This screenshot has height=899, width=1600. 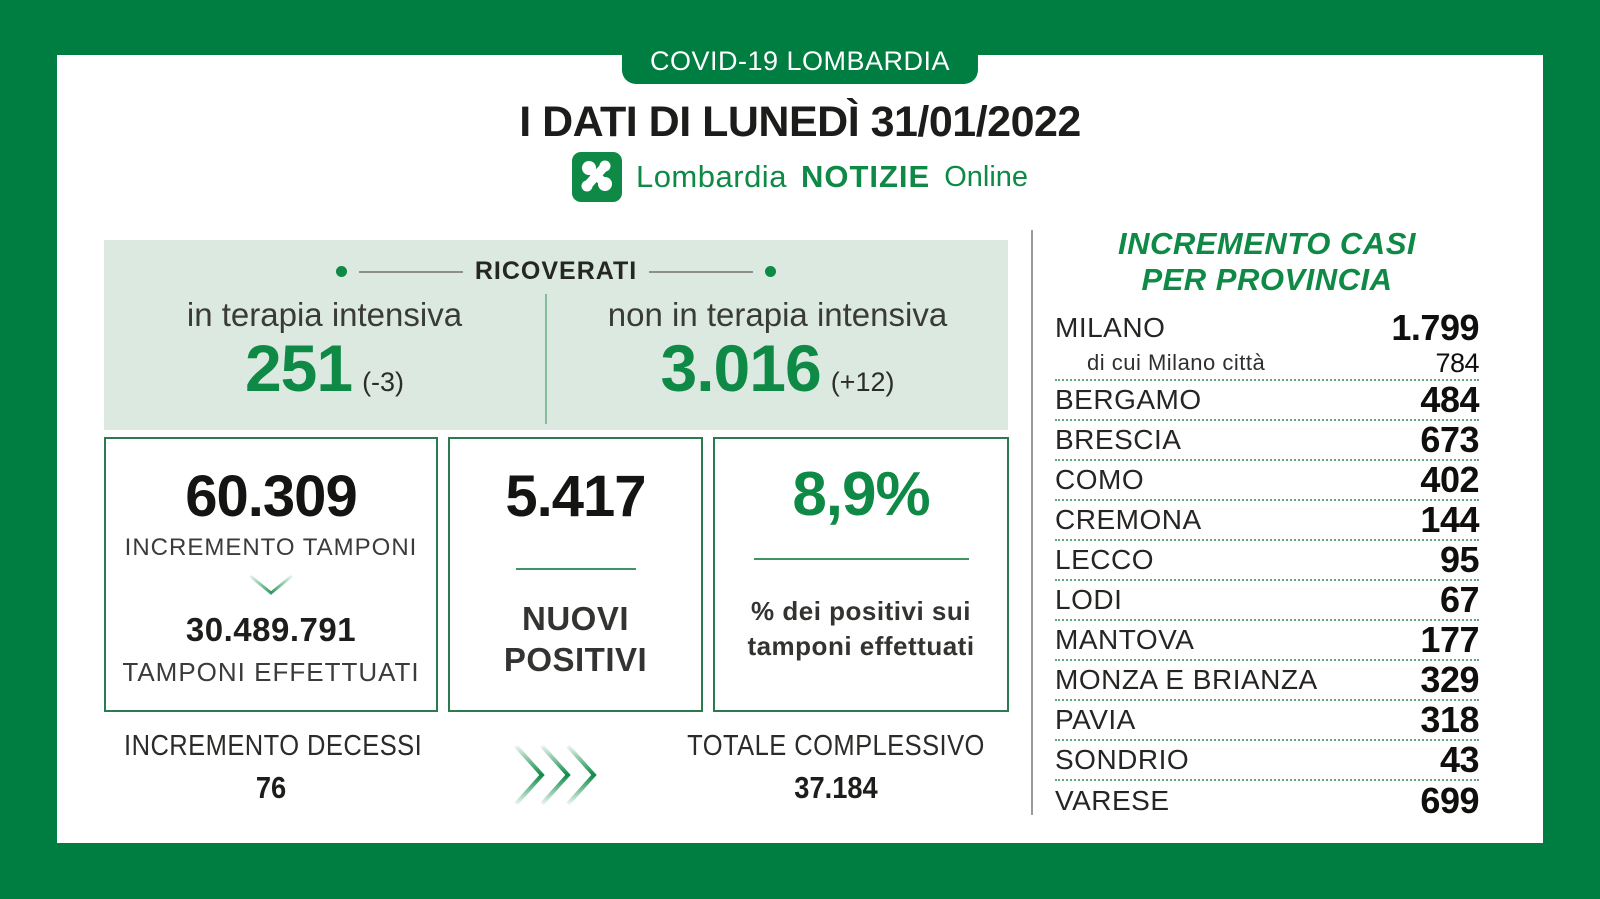 What do you see at coordinates (1267, 364) in the screenshot?
I see `province-row-milano-citta: di cui Milano città 784` at bounding box center [1267, 364].